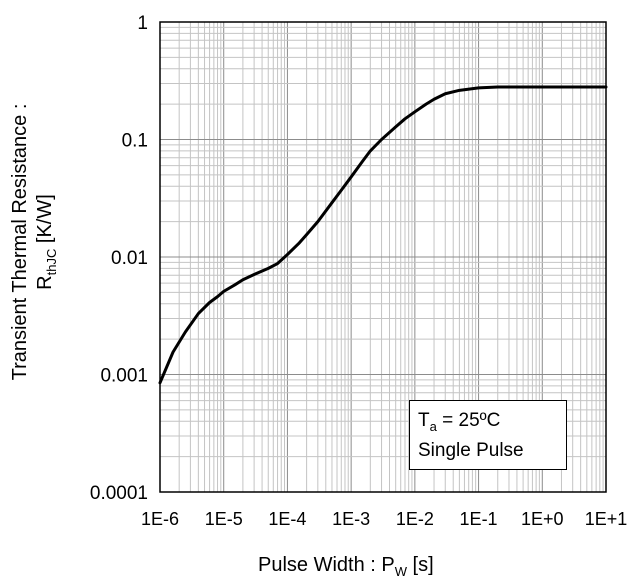  What do you see at coordinates (468, 420) in the screenshot?
I see `temperature-value: = 25ºC` at bounding box center [468, 420].